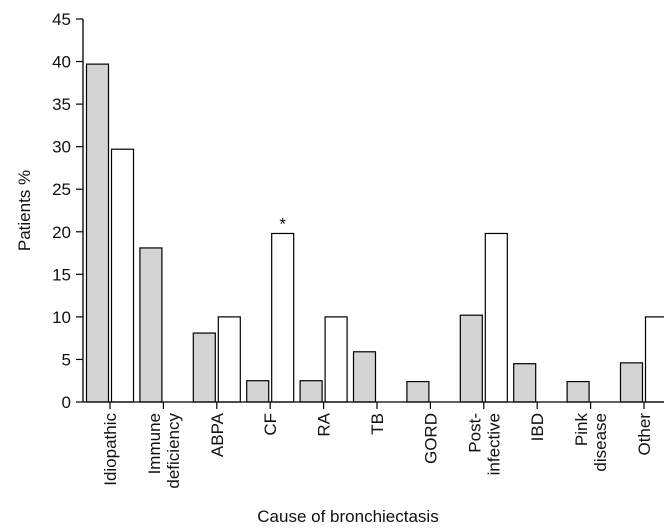  I want to click on y-tick-label: 0, so click(66, 402).